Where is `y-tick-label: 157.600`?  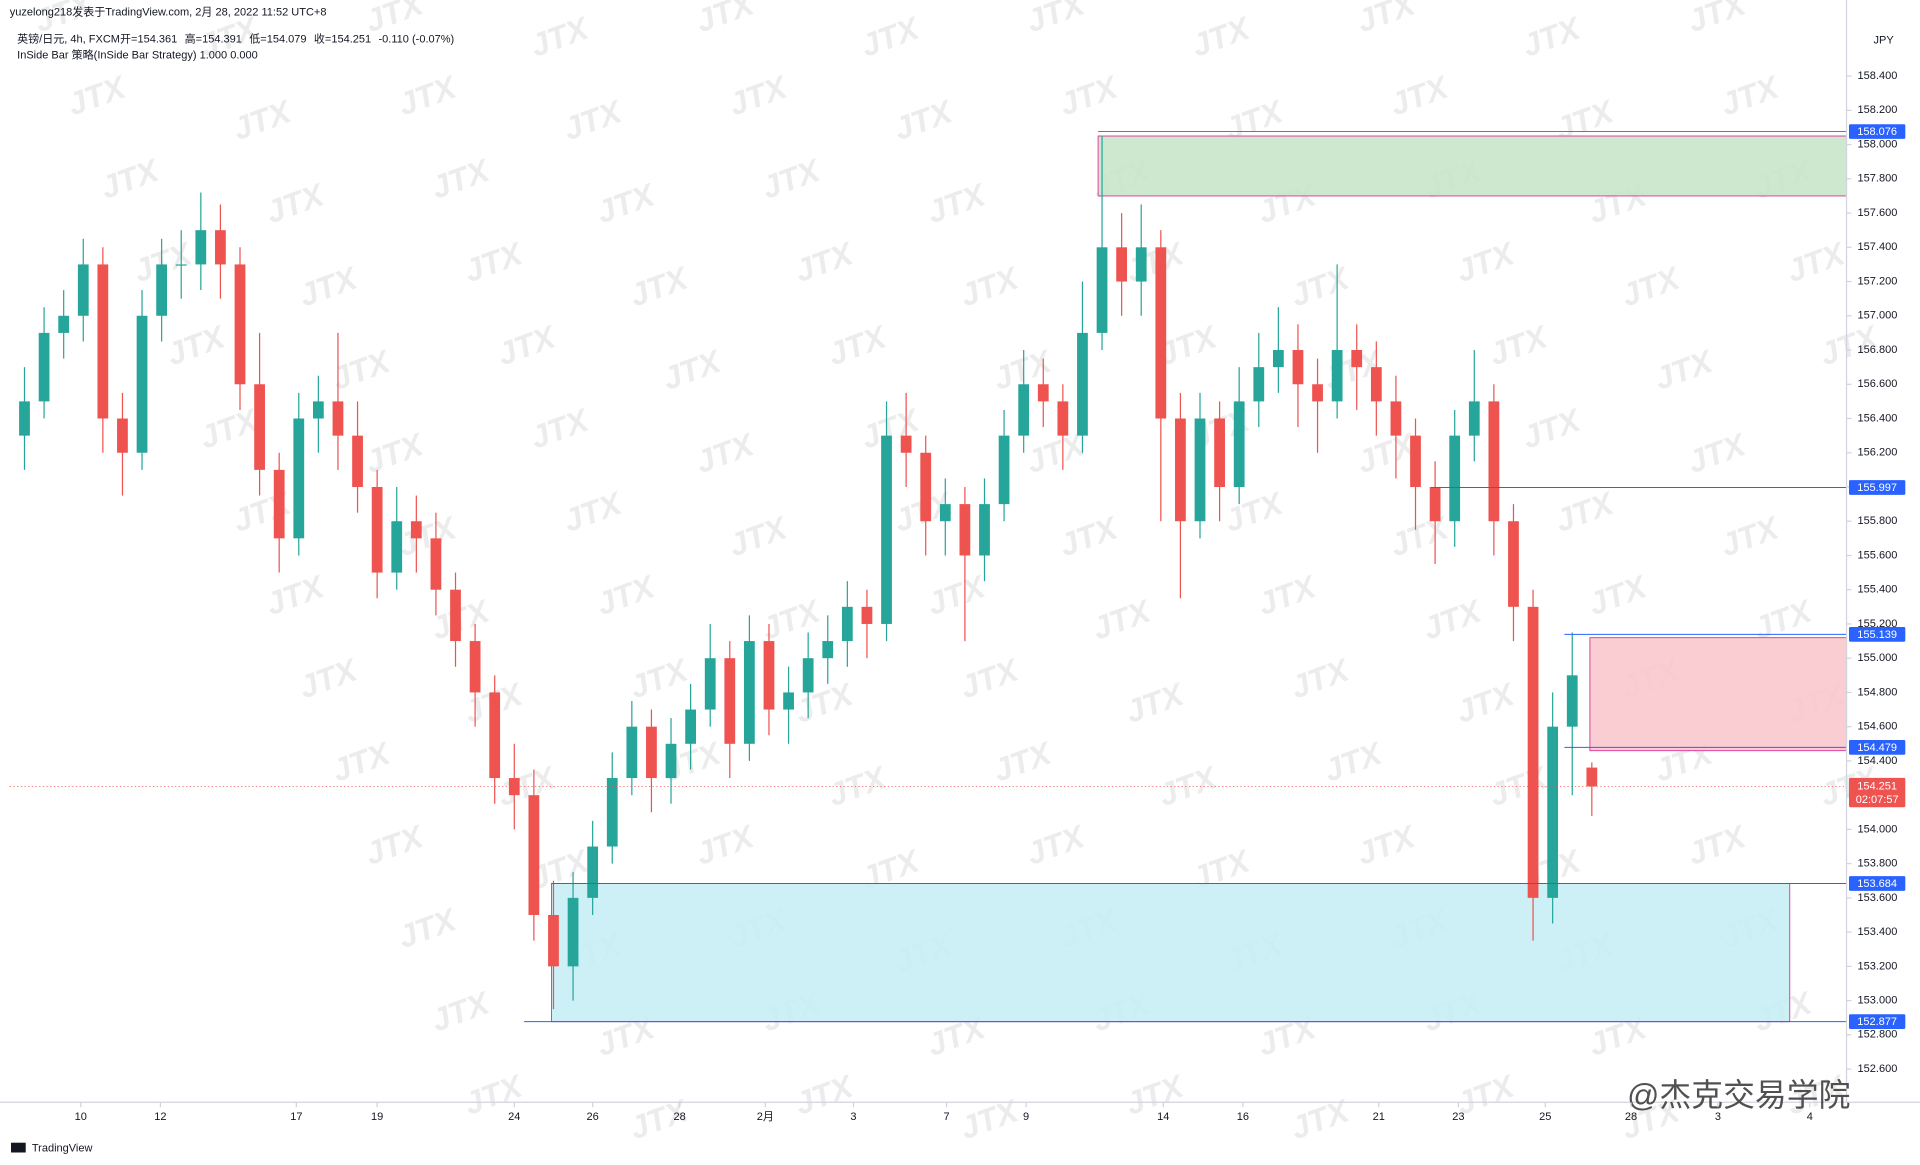
y-tick-label: 157.600 is located at coordinates (1878, 213).